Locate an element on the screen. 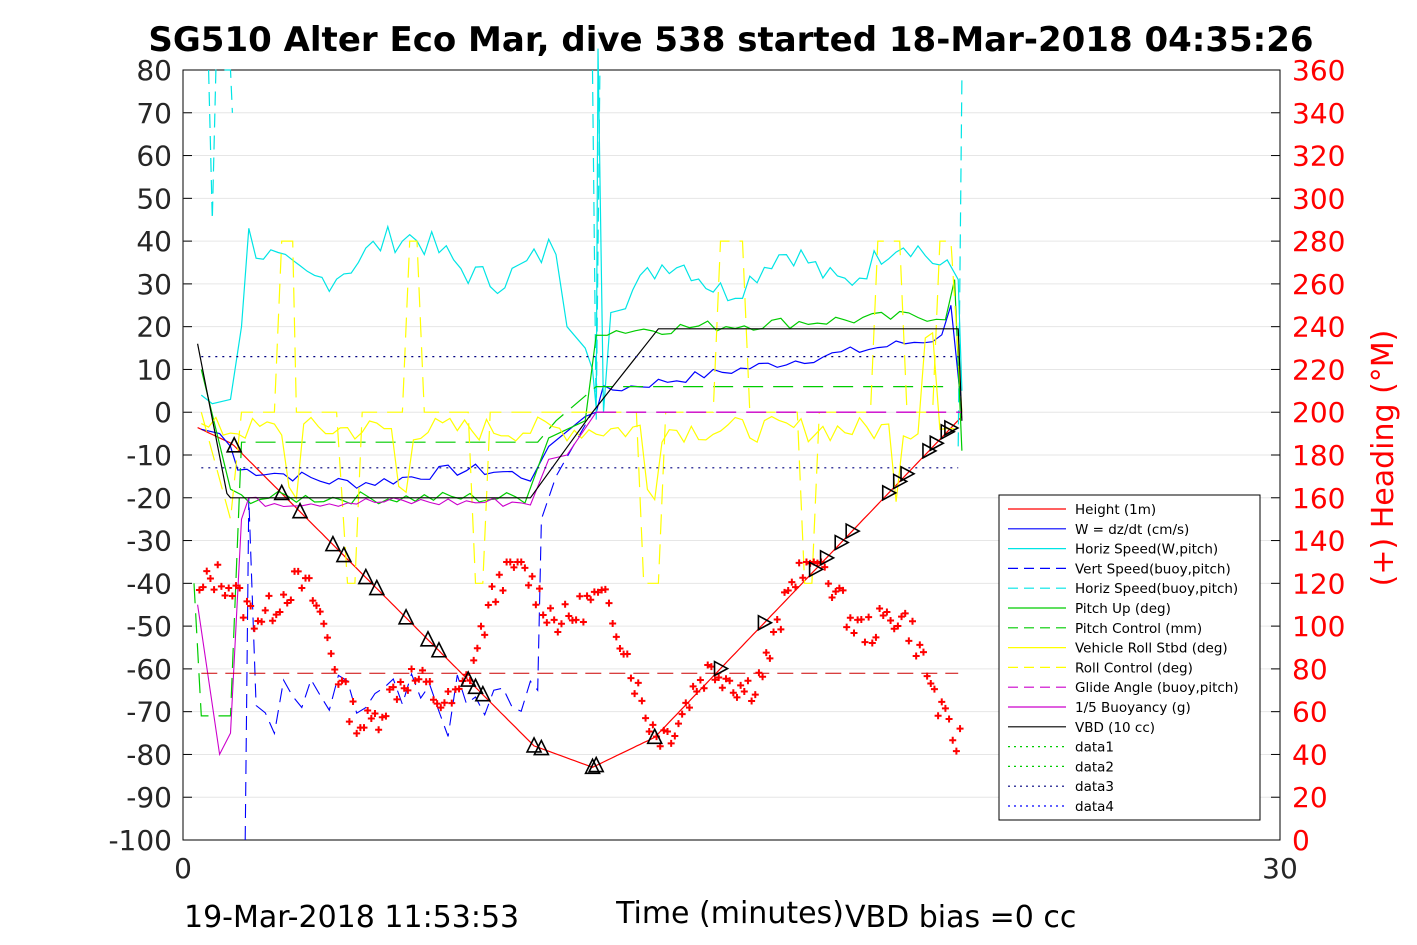 This screenshot has height=945, width=1417. series-vbd is located at coordinates (580, 413).